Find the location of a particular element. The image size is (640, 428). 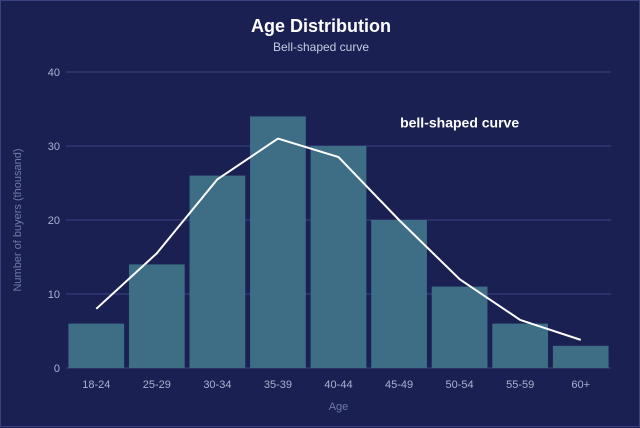

y-axis-ticks: 0 10 20 30 40 is located at coordinates (54, 221).